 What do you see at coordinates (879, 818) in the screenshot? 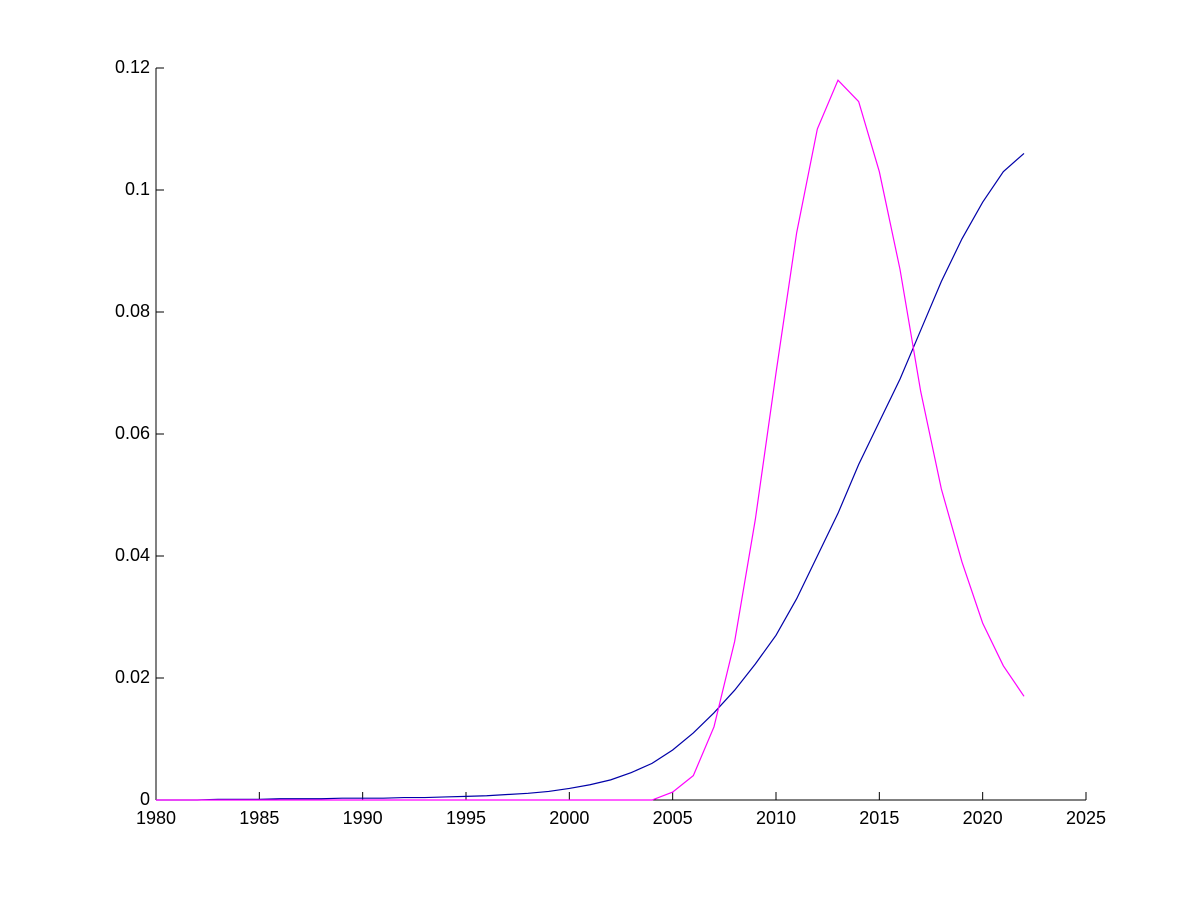
I see `x-tick-label: 2015` at bounding box center [879, 818].